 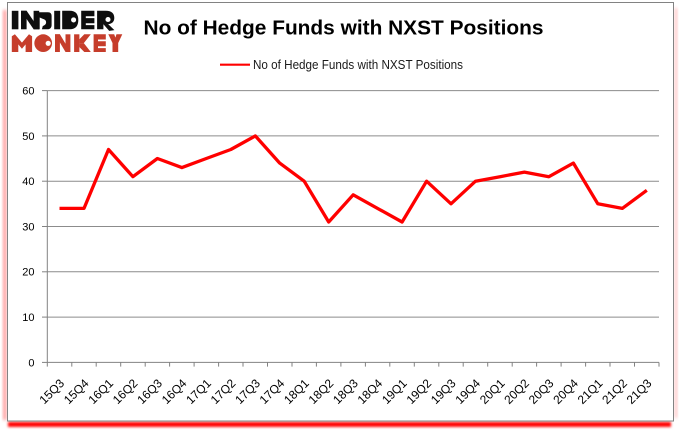 I want to click on svg-text: 50, so click(x=28, y=137).